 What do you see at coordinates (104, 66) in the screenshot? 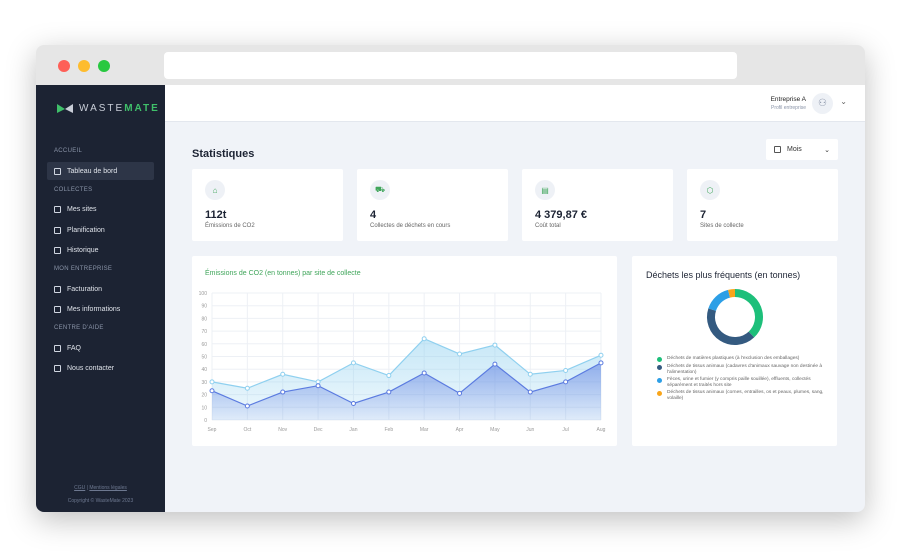
I see `maximize-button` at bounding box center [104, 66].